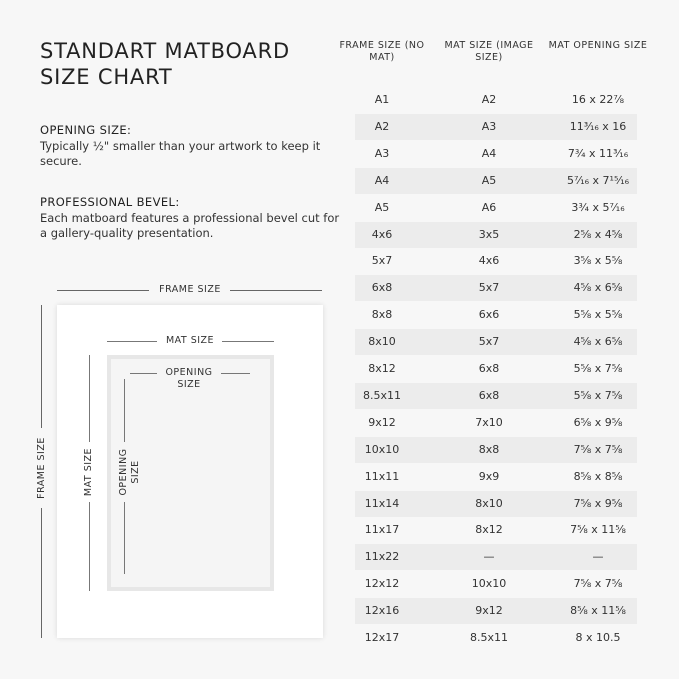 This screenshot has height=679, width=679. What do you see at coordinates (598, 611) in the screenshot?
I see `opening-size-cell: 8⅝ x 11⅝` at bounding box center [598, 611].